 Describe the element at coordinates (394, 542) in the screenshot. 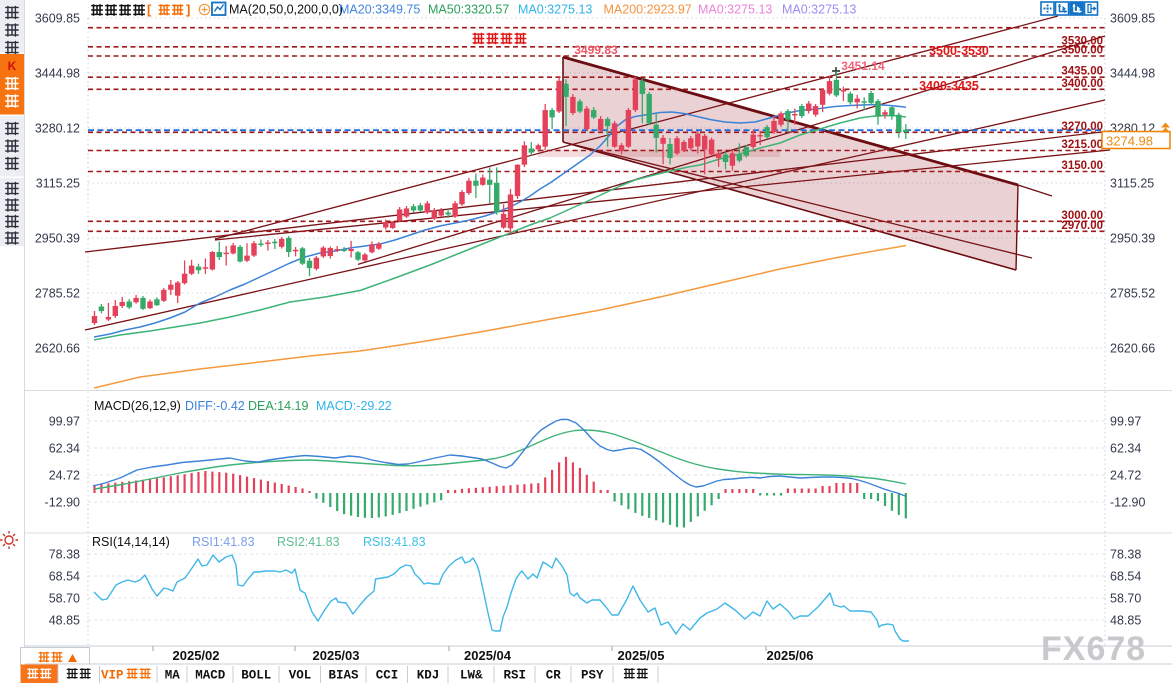

I see `svg-text: RSI3:41.83` at that location.